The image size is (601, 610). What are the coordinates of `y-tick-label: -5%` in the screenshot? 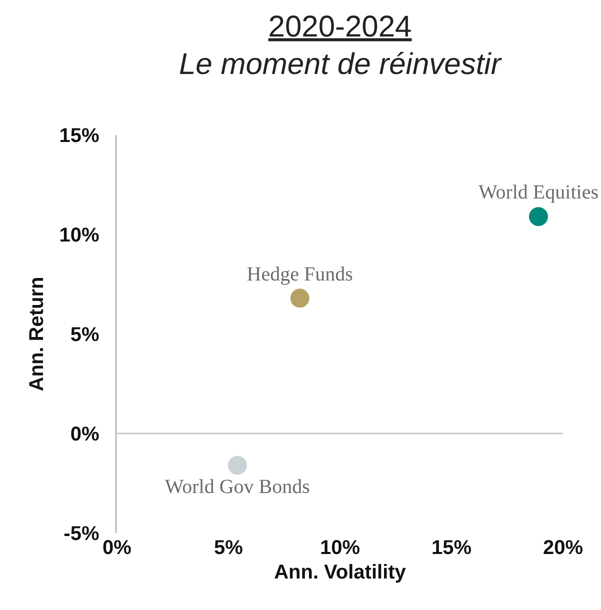 It's located at (82, 534).